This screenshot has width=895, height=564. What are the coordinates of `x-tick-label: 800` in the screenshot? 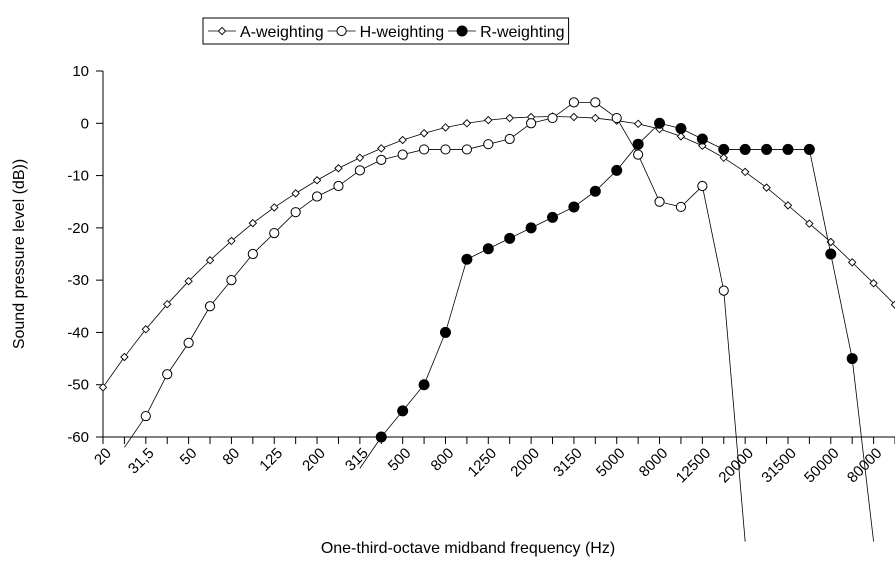 It's located at (443, 460).